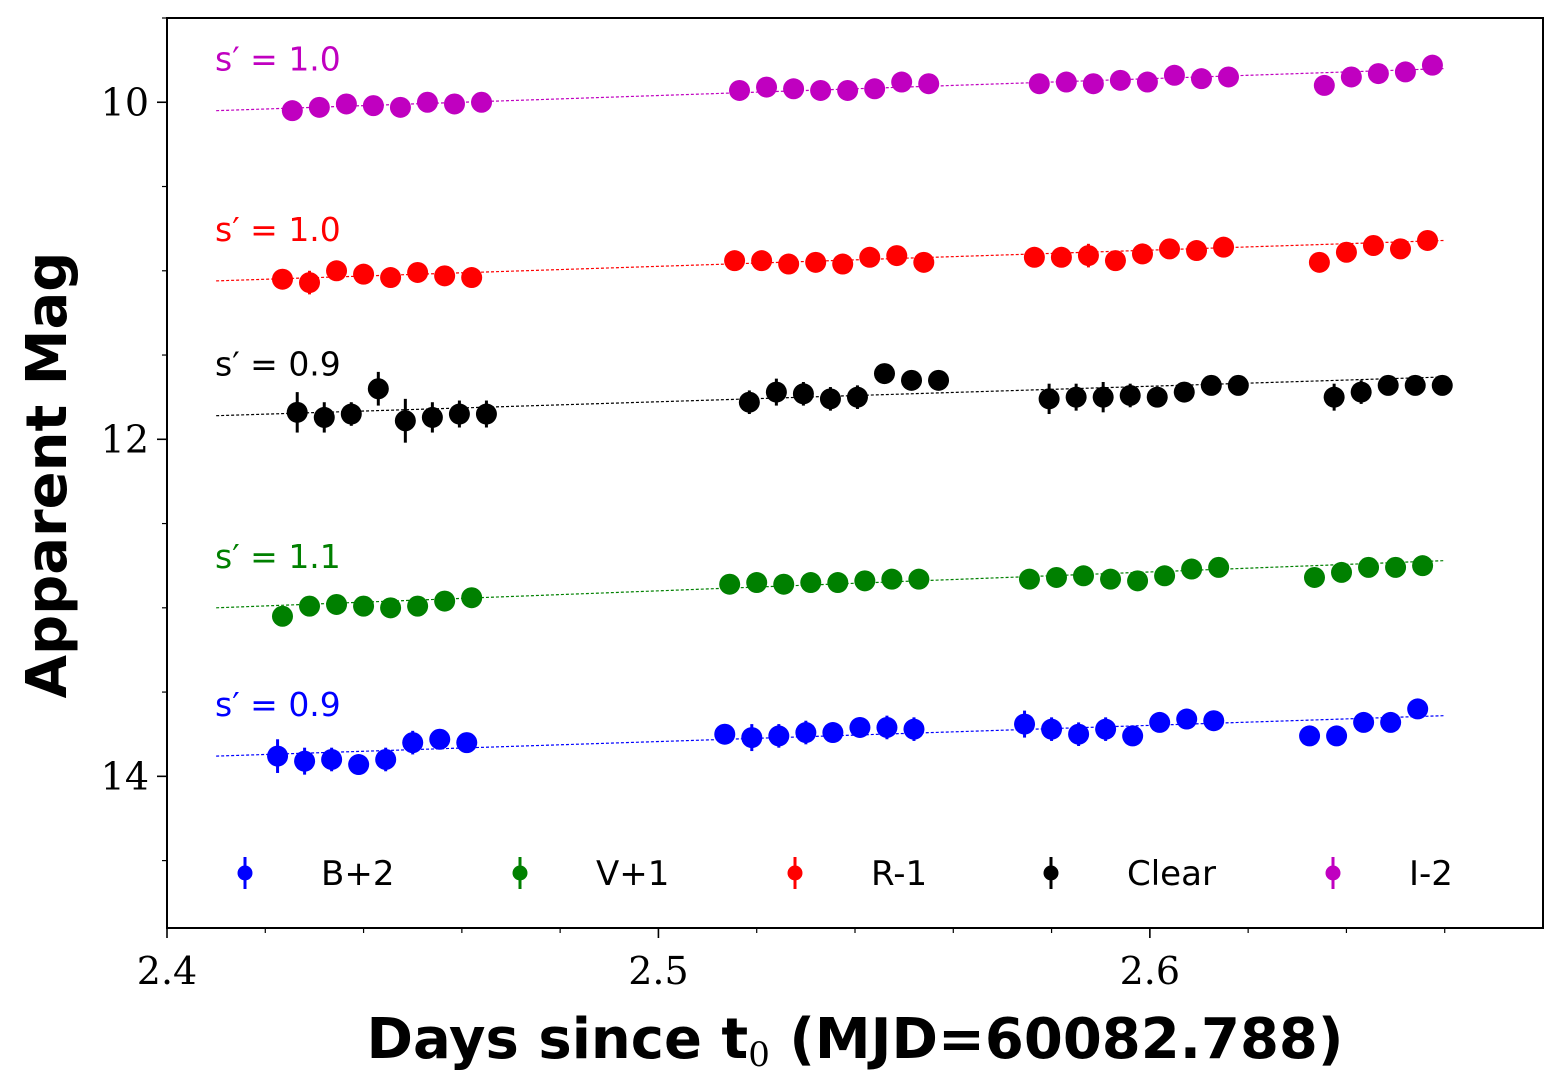 The width and height of the screenshot is (1563, 1090). What do you see at coordinates (1057, 1039) in the screenshot?
I see `x-axis-label-suffix: (MJD=60082.788)` at bounding box center [1057, 1039].